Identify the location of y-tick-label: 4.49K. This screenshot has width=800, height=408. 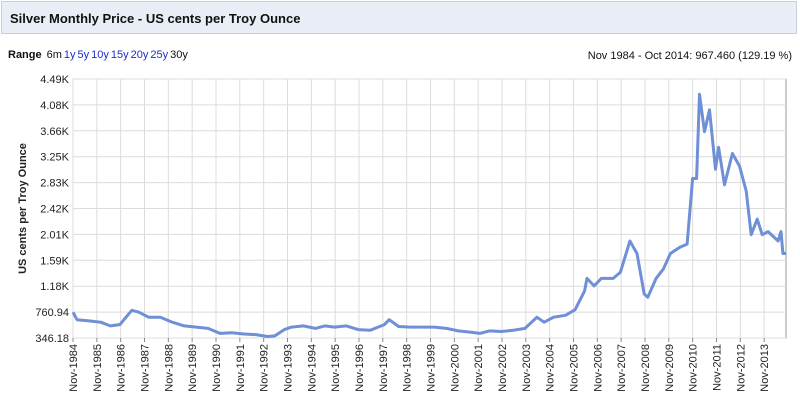
(54, 80).